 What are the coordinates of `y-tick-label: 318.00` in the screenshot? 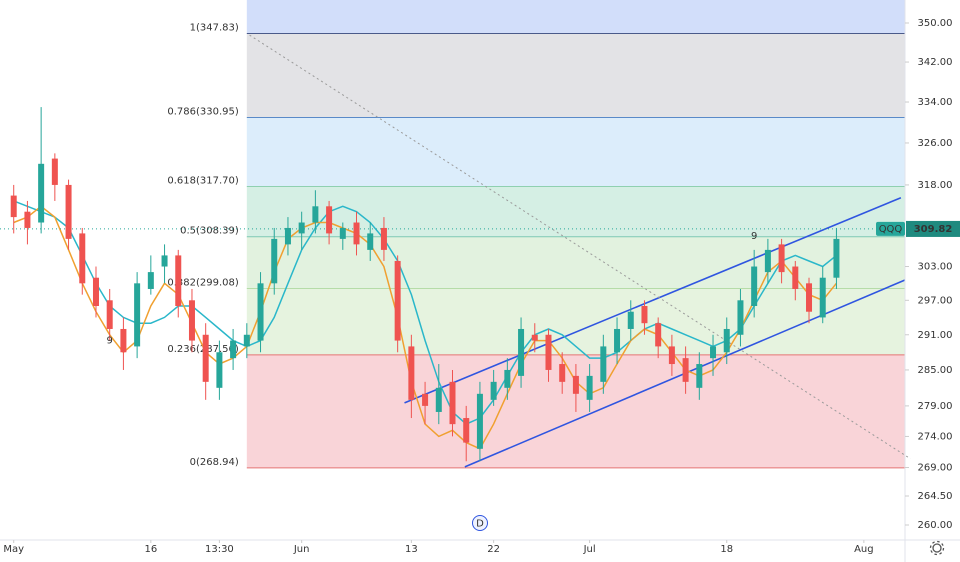 It's located at (935, 185).